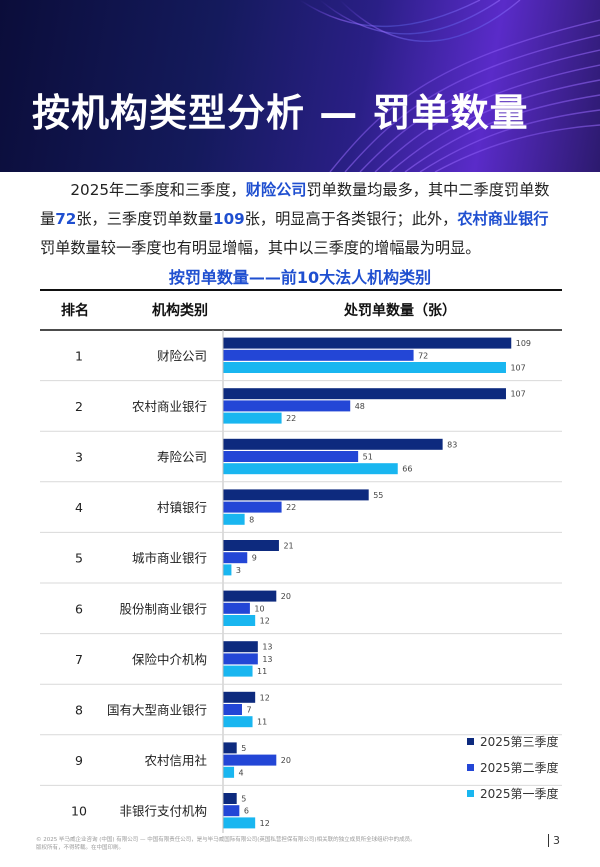 The width and height of the screenshot is (600, 867). What do you see at coordinates (360, 406) in the screenshot?
I see `data-label: 48` at bounding box center [360, 406].